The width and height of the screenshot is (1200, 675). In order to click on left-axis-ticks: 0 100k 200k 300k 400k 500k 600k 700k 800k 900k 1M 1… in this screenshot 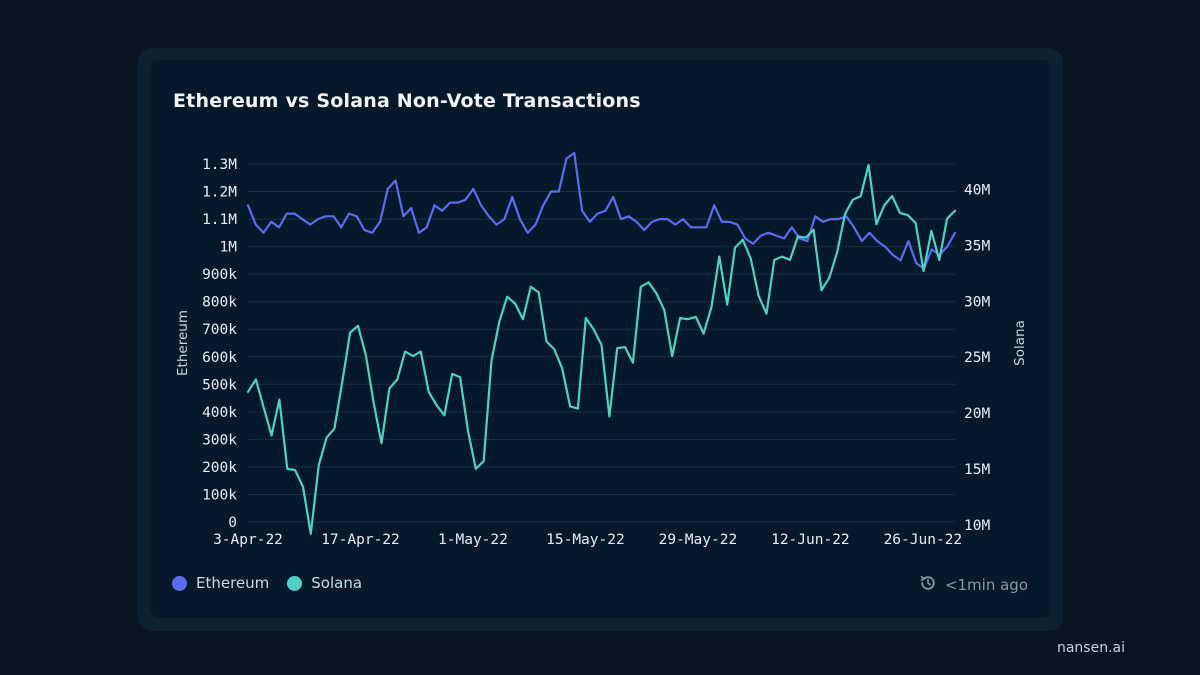, I will do `click(219, 344)`.